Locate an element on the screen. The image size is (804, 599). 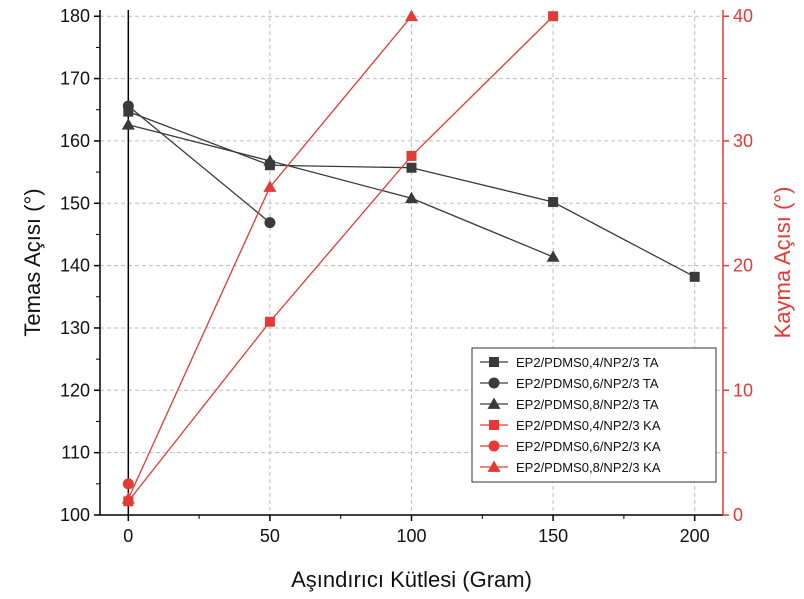
legend-item: EP2/PDMS0,6/NP2/3 KA is located at coordinates (570, 446).